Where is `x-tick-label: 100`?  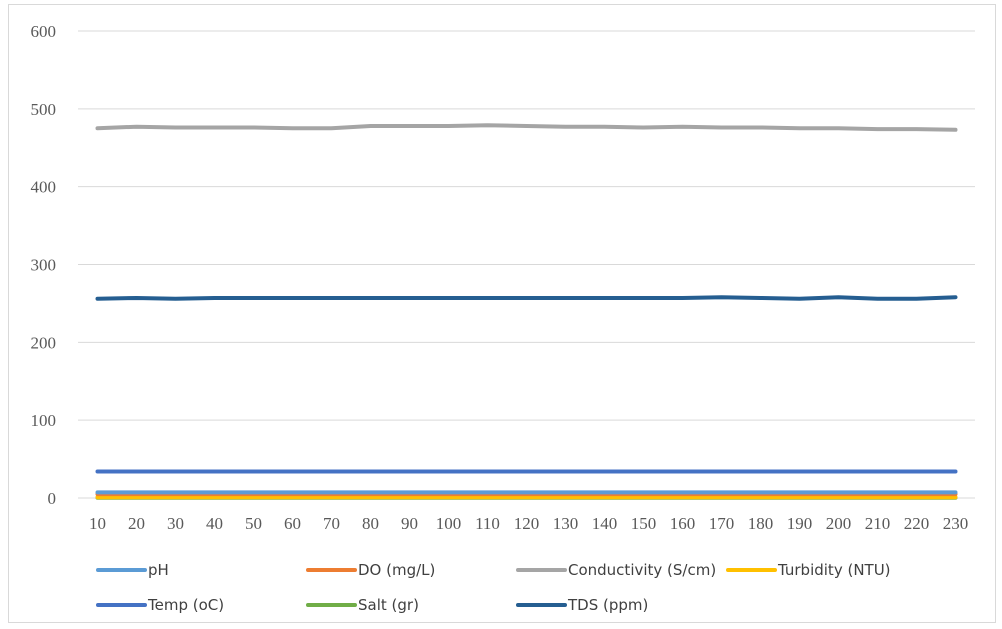 x-tick-label: 100 is located at coordinates (449, 523).